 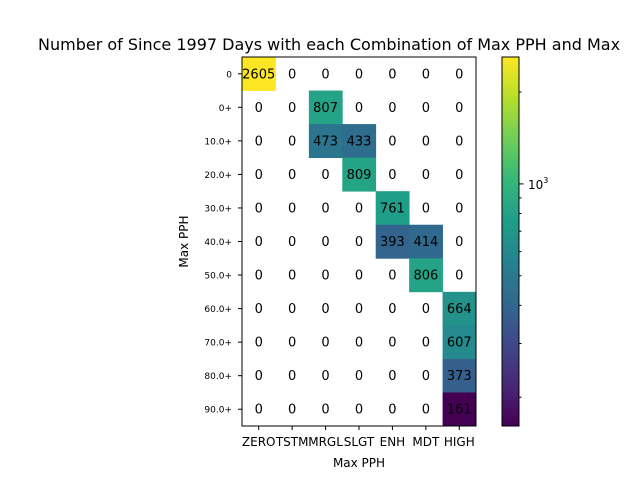 What do you see at coordinates (459, 442) in the screenshot?
I see `x-tick-label: HIGH` at bounding box center [459, 442].